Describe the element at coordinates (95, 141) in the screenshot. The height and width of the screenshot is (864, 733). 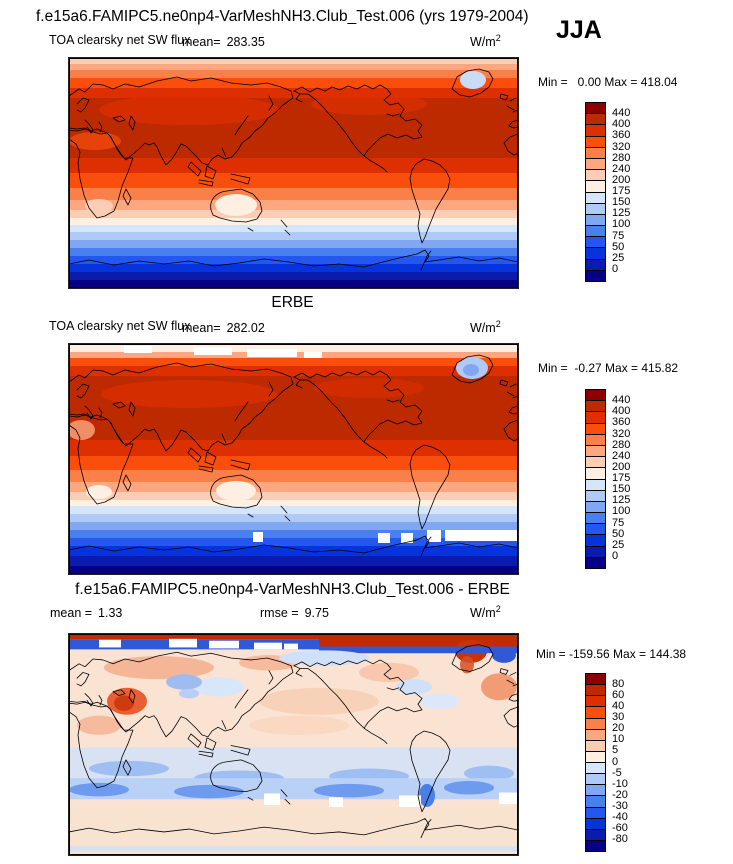
I see `model-sahara-patch` at that location.